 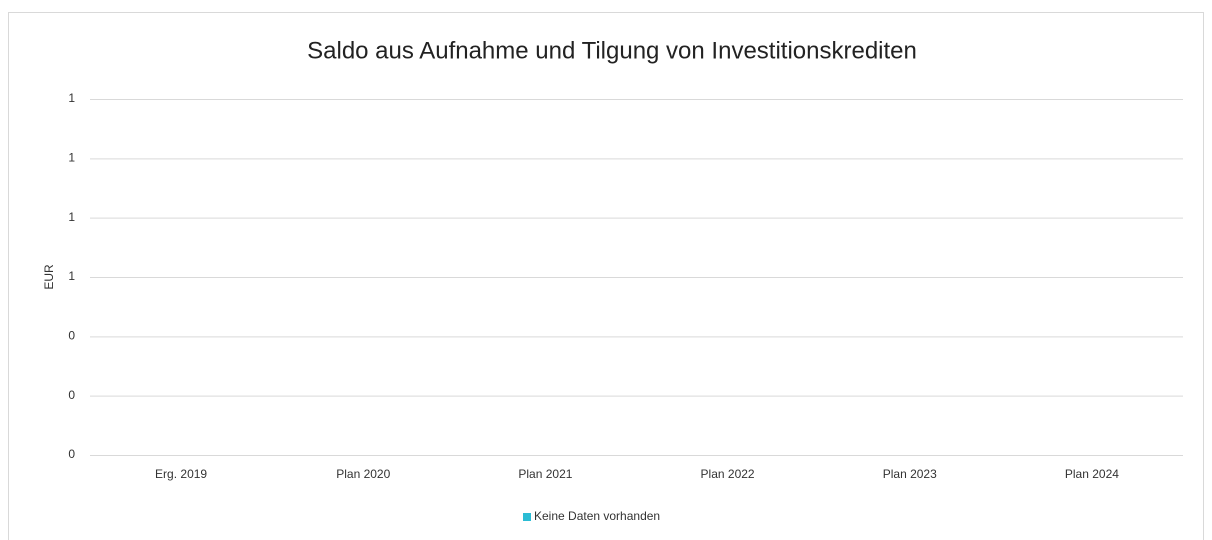 I want to click on legend-label: Keine Daten vorhanden, so click(x=597, y=516).